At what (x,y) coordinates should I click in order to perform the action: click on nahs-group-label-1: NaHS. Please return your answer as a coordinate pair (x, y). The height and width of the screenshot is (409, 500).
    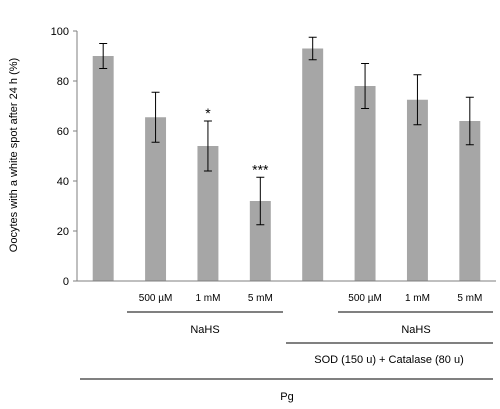
    Looking at the image, I should click on (204, 330).